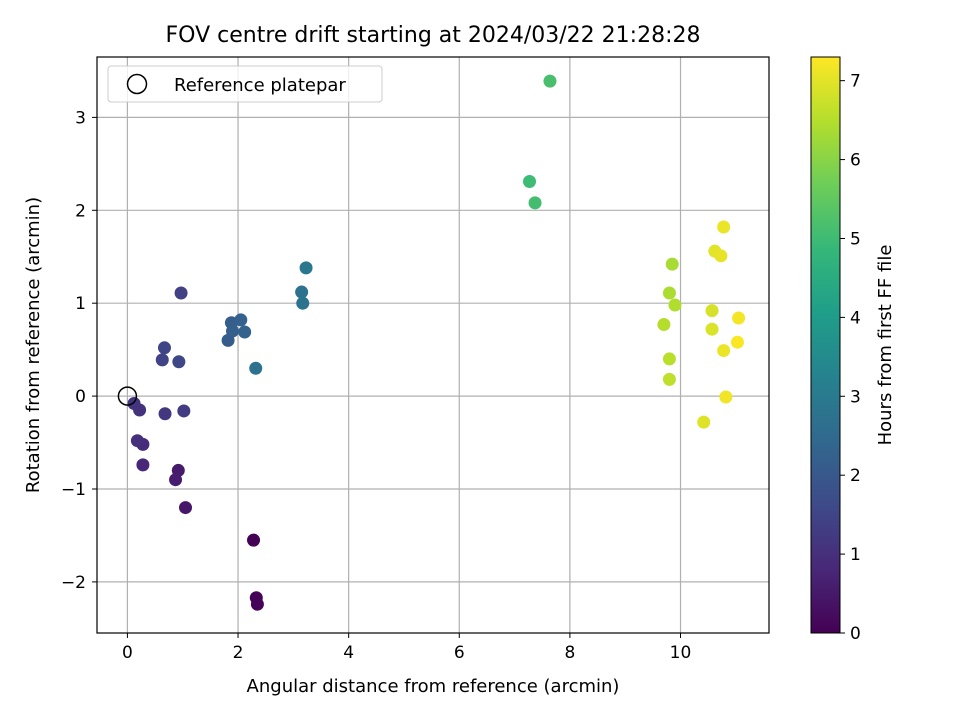 The width and height of the screenshot is (960, 724). I want to click on y-tick-label: −2, so click(73, 583).